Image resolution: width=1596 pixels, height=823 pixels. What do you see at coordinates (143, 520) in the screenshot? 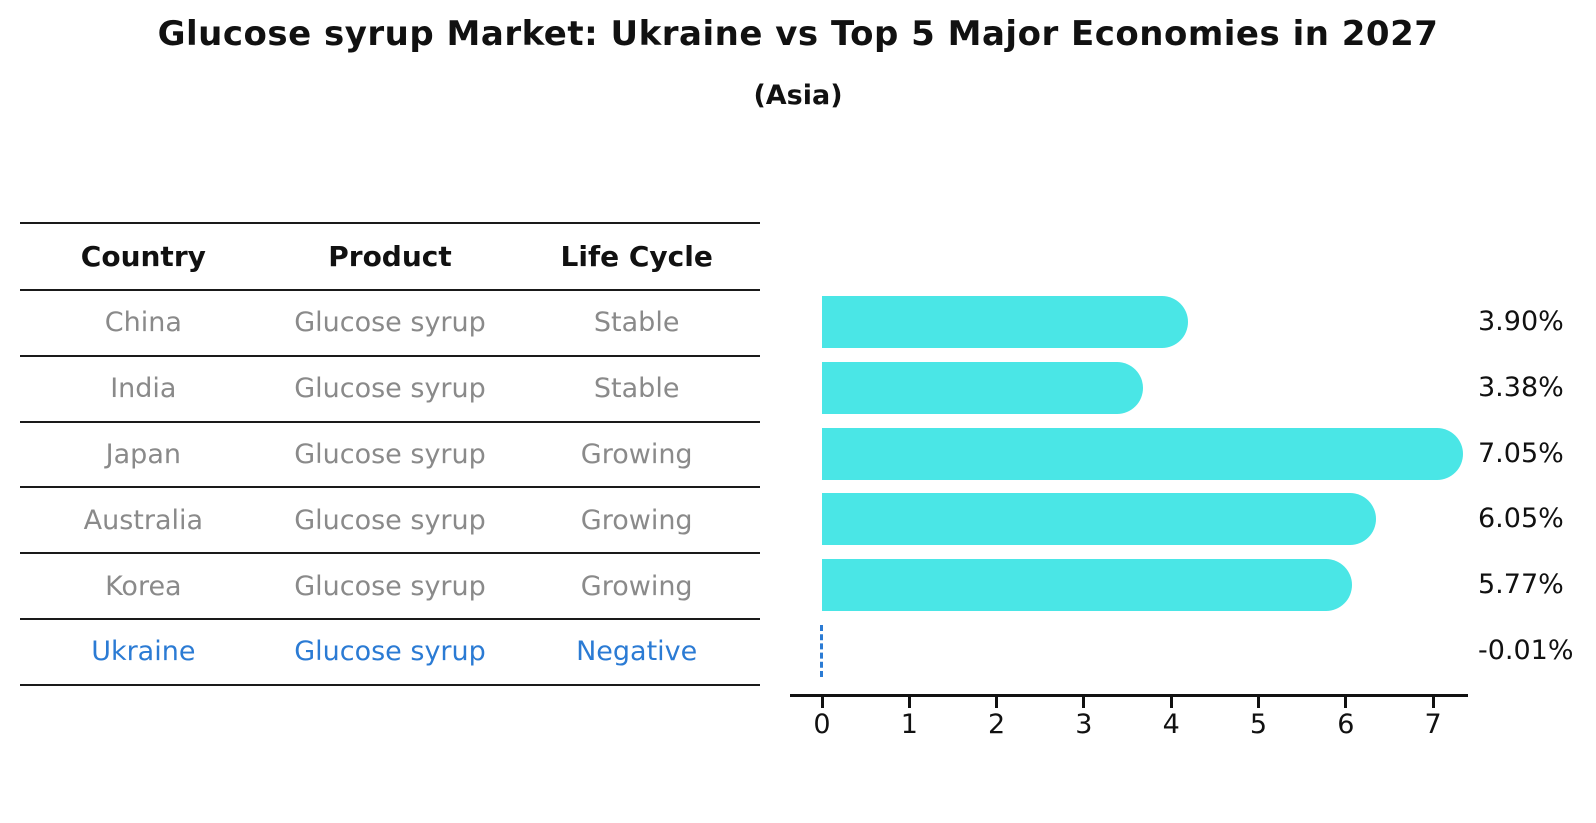
I see `cell-country: Australia` at bounding box center [143, 520].